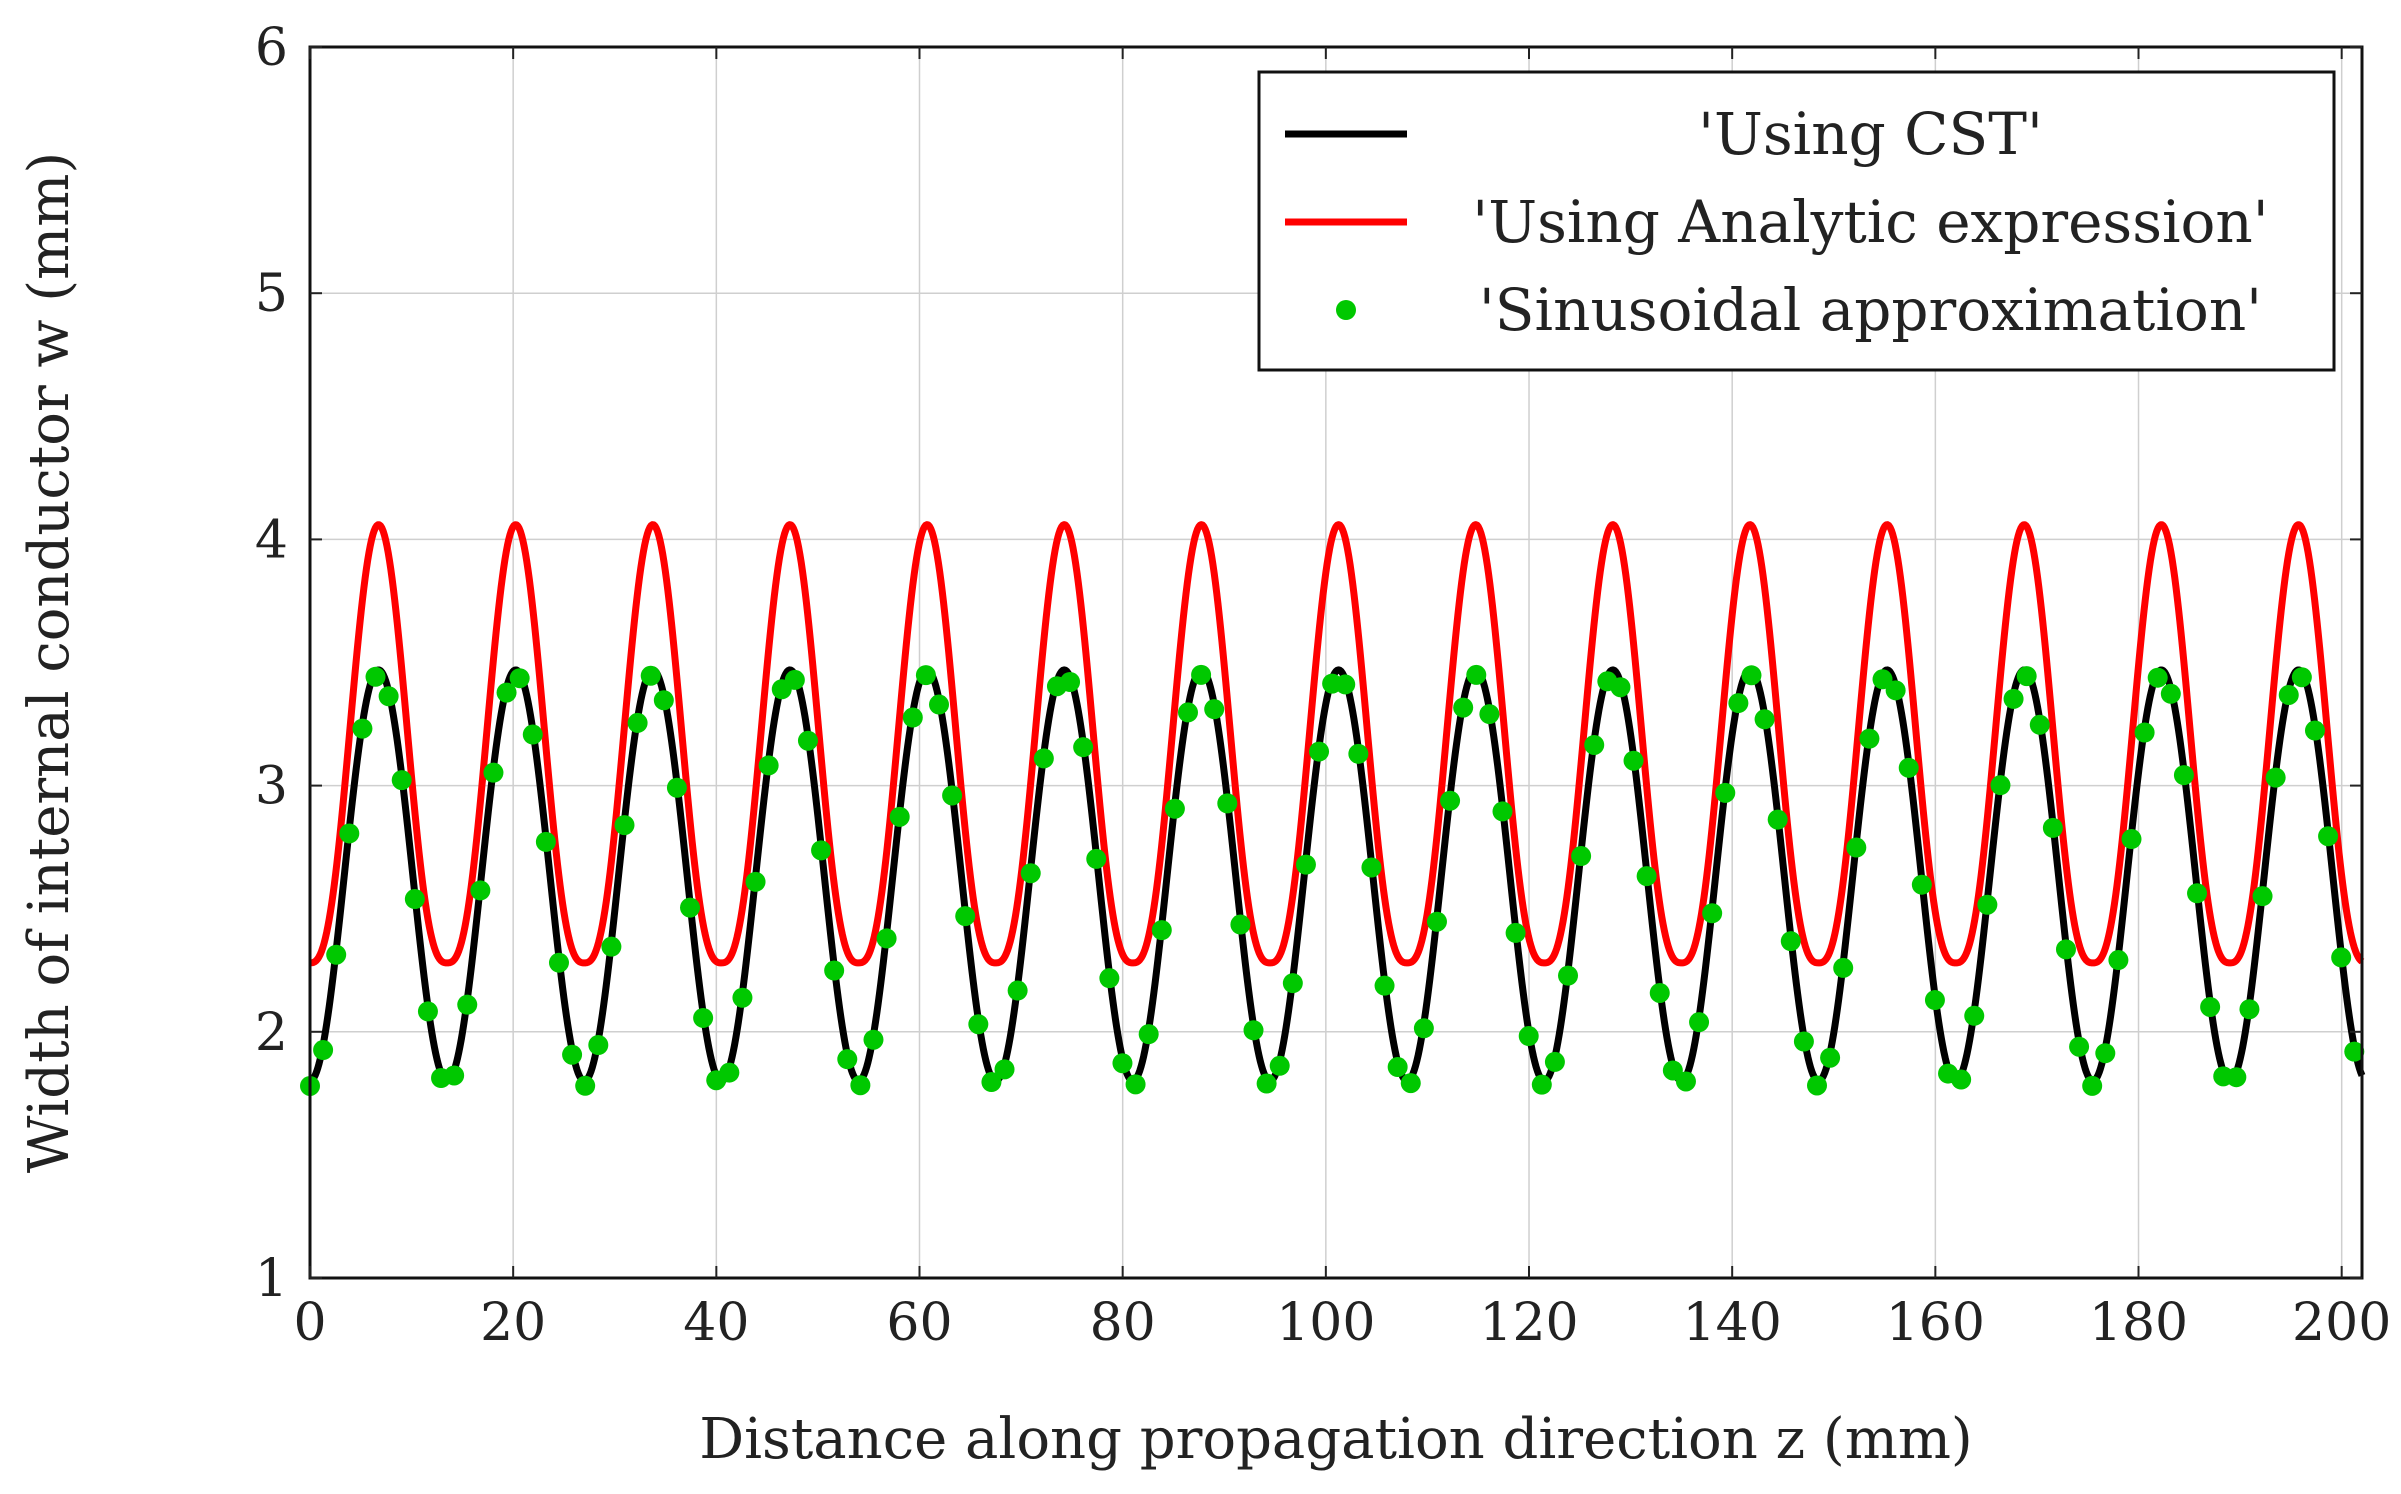 This screenshot has height=1494, width=2401. Describe the element at coordinates (2138, 1323) in the screenshot. I see `x-tick-label: 180` at that location.